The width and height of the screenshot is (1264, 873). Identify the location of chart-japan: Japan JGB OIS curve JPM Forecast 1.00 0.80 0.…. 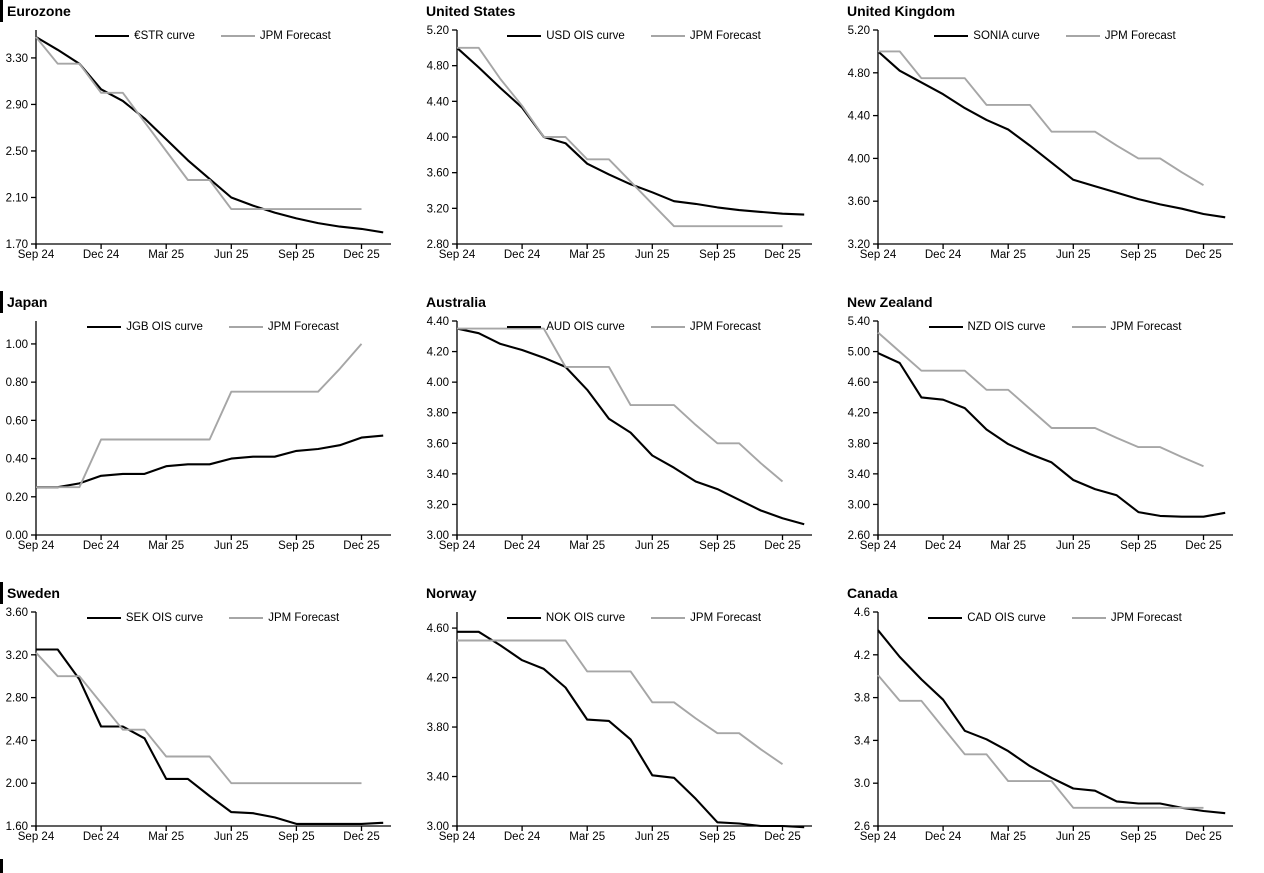
(210, 436).